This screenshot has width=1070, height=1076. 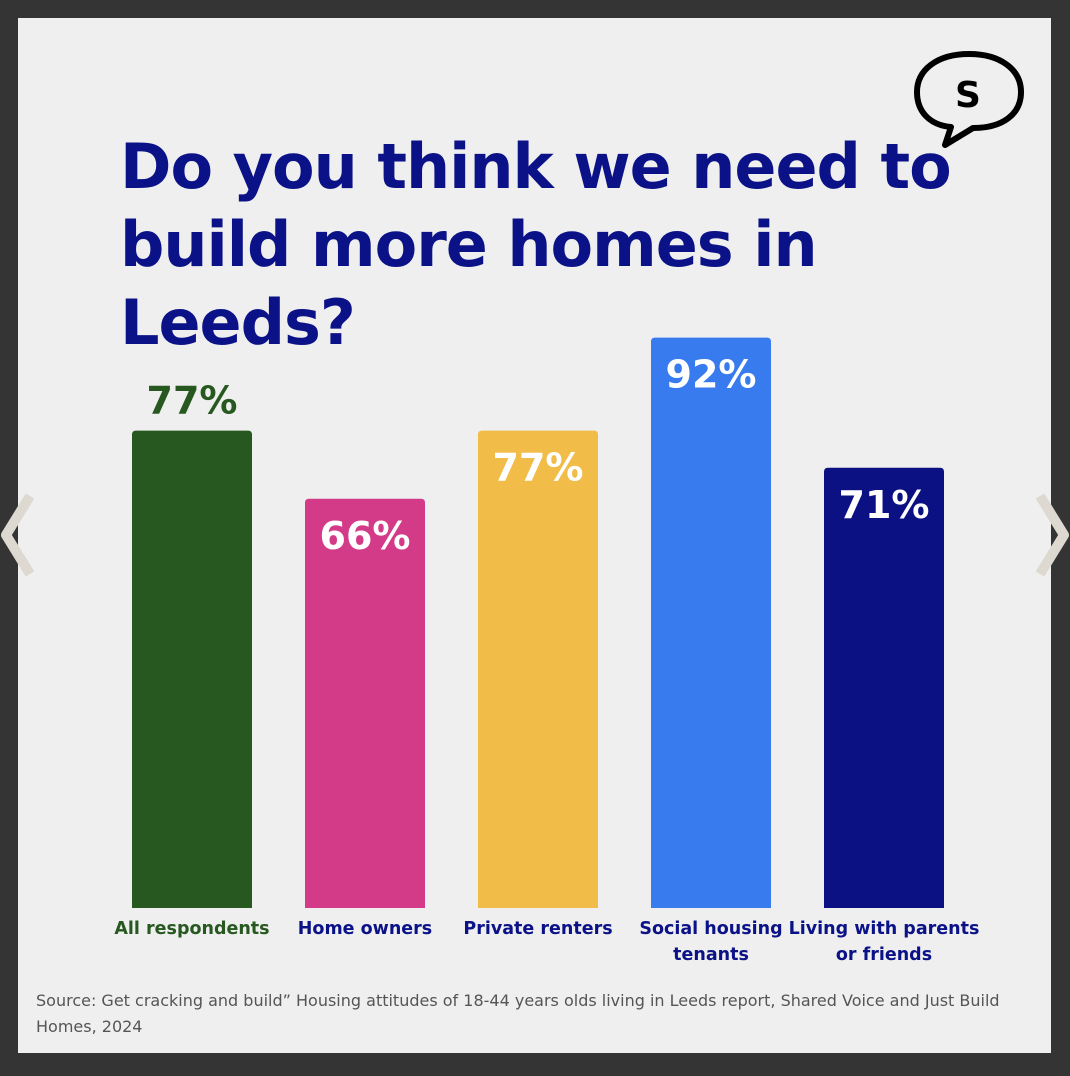 I want to click on shared-voice-logo: S, so click(x=969, y=99).